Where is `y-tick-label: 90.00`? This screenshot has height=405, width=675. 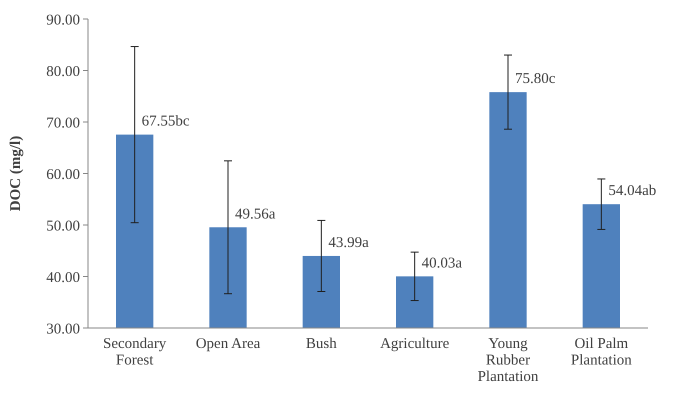
y-tick-label: 90.00 is located at coordinates (63, 20).